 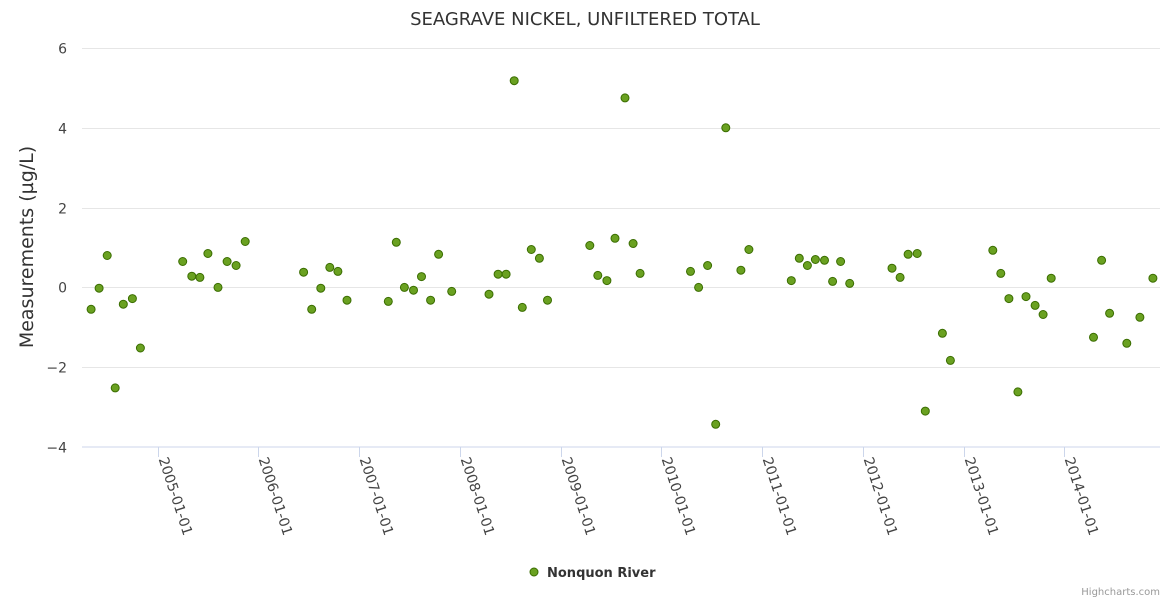 What do you see at coordinates (1120, 592) in the screenshot?
I see `credits-link: Highcharts.com` at bounding box center [1120, 592].